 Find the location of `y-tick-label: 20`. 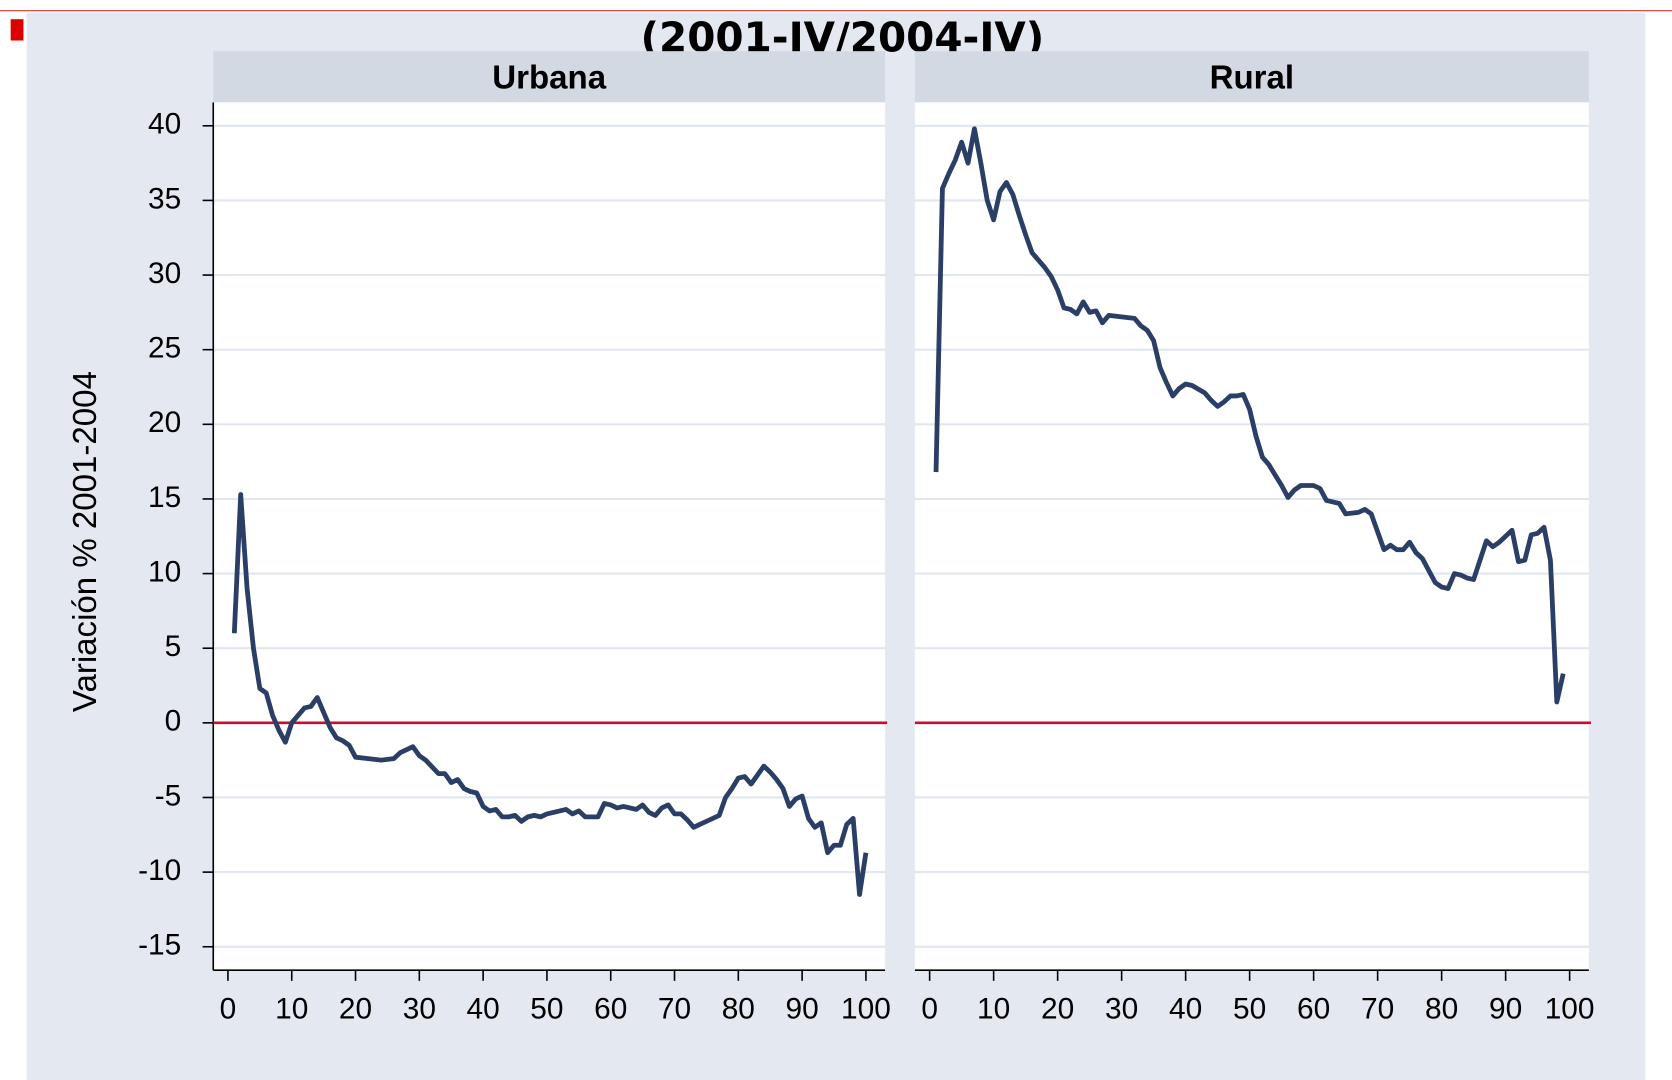

y-tick-label: 20 is located at coordinates (164, 422).